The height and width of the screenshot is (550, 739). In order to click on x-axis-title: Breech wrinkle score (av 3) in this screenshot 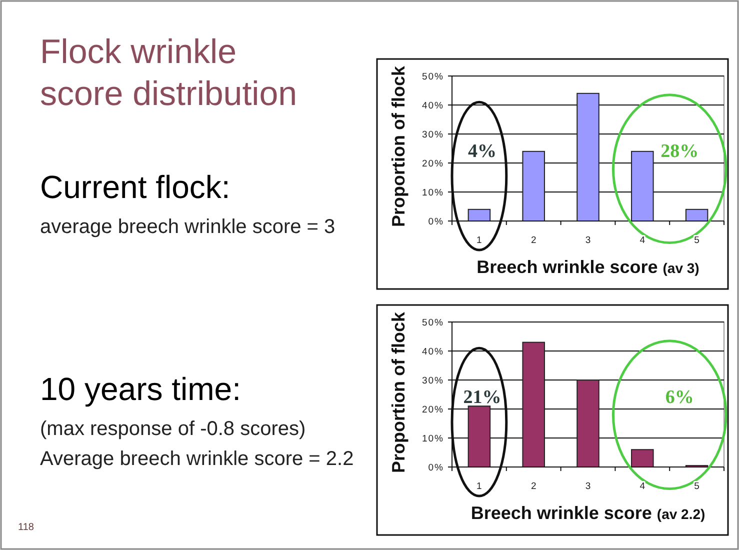, I will do `click(588, 267)`.